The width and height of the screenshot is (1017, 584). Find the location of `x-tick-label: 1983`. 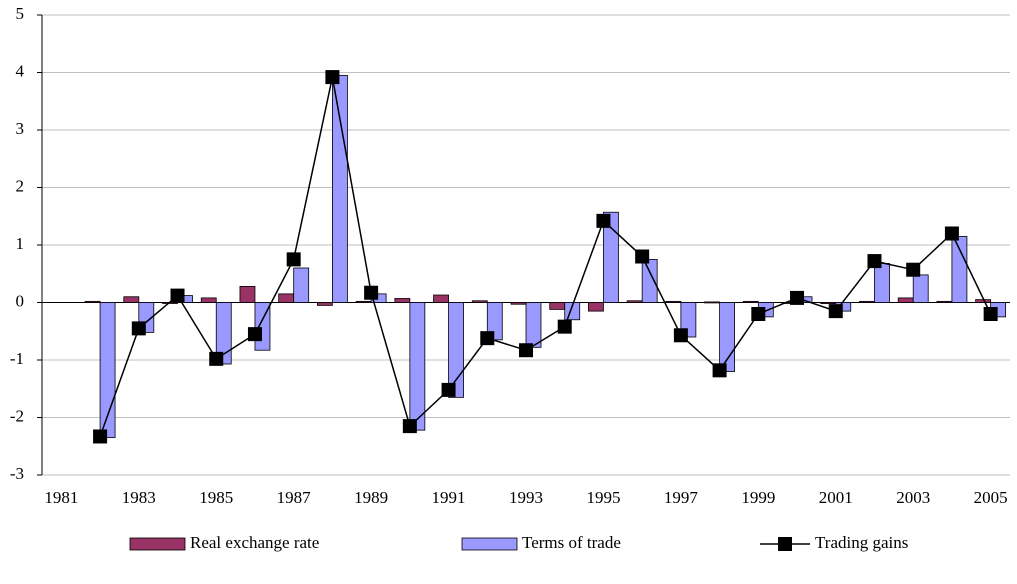

x-tick-label: 1983 is located at coordinates (139, 497).